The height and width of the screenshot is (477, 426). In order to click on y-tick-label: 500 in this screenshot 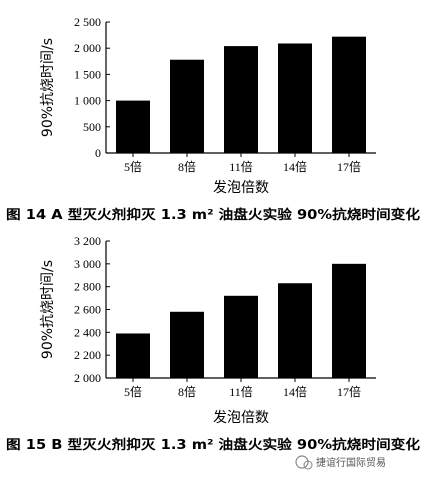, I will do `click(92, 127)`.